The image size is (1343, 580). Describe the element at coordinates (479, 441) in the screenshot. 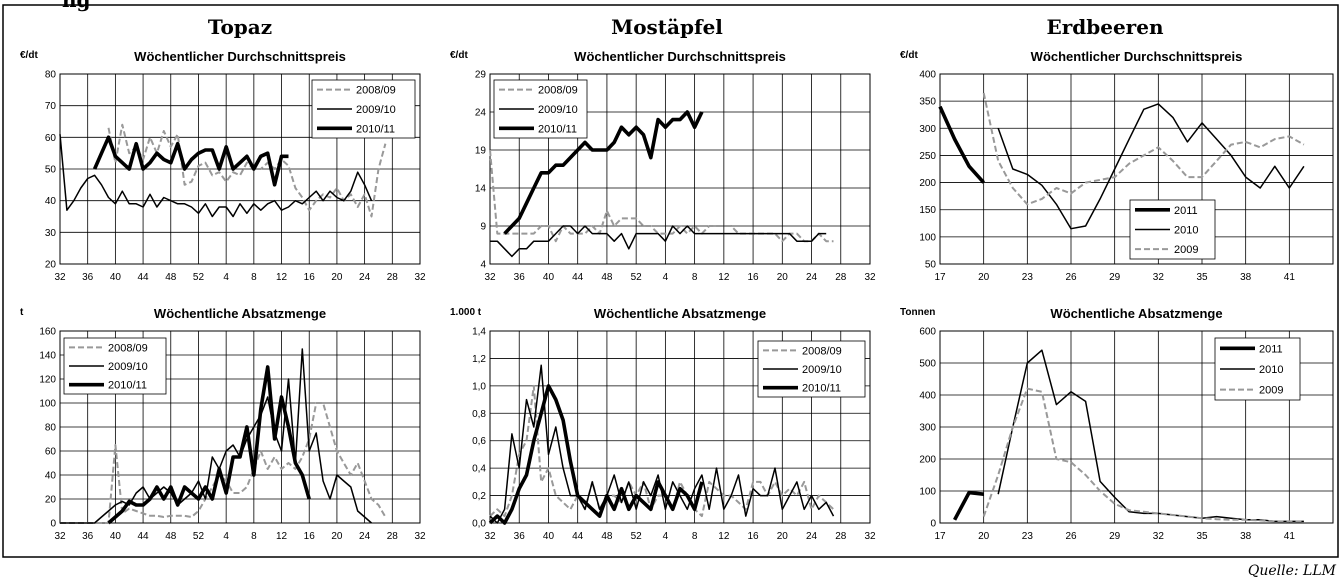

I see `y-tick-label: 0,6` at that location.